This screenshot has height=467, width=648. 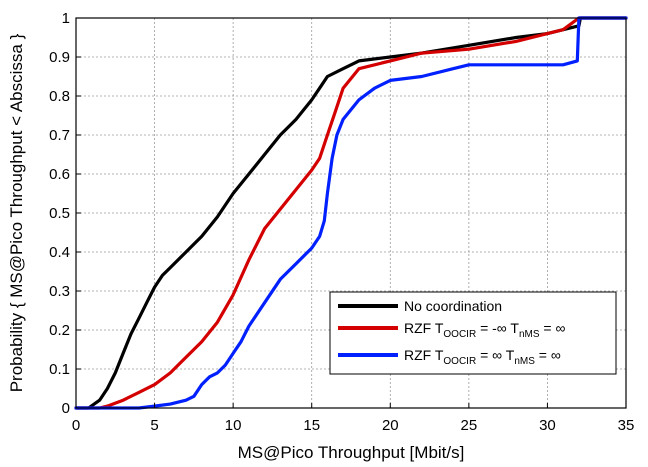 I want to click on tick-label-y-0.1: 0.1, so click(x=59, y=369).